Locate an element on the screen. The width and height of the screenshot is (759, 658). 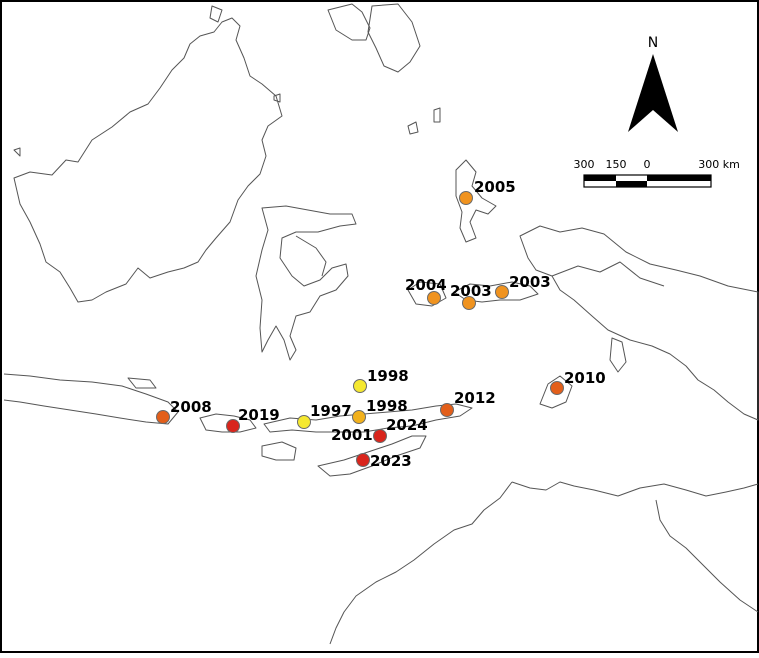
scale-label-0: 0 is located at coordinates (647, 164).